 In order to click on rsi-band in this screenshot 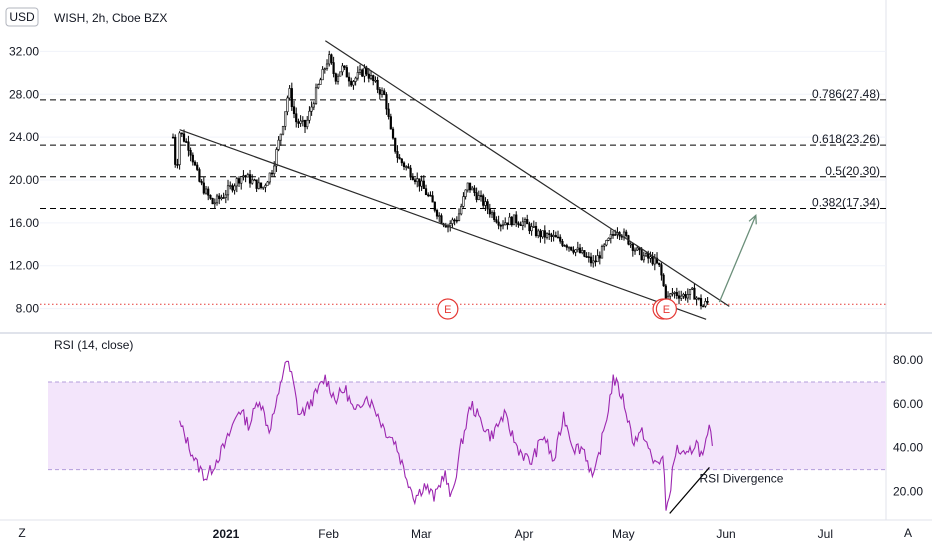, I will do `click(467, 426)`.